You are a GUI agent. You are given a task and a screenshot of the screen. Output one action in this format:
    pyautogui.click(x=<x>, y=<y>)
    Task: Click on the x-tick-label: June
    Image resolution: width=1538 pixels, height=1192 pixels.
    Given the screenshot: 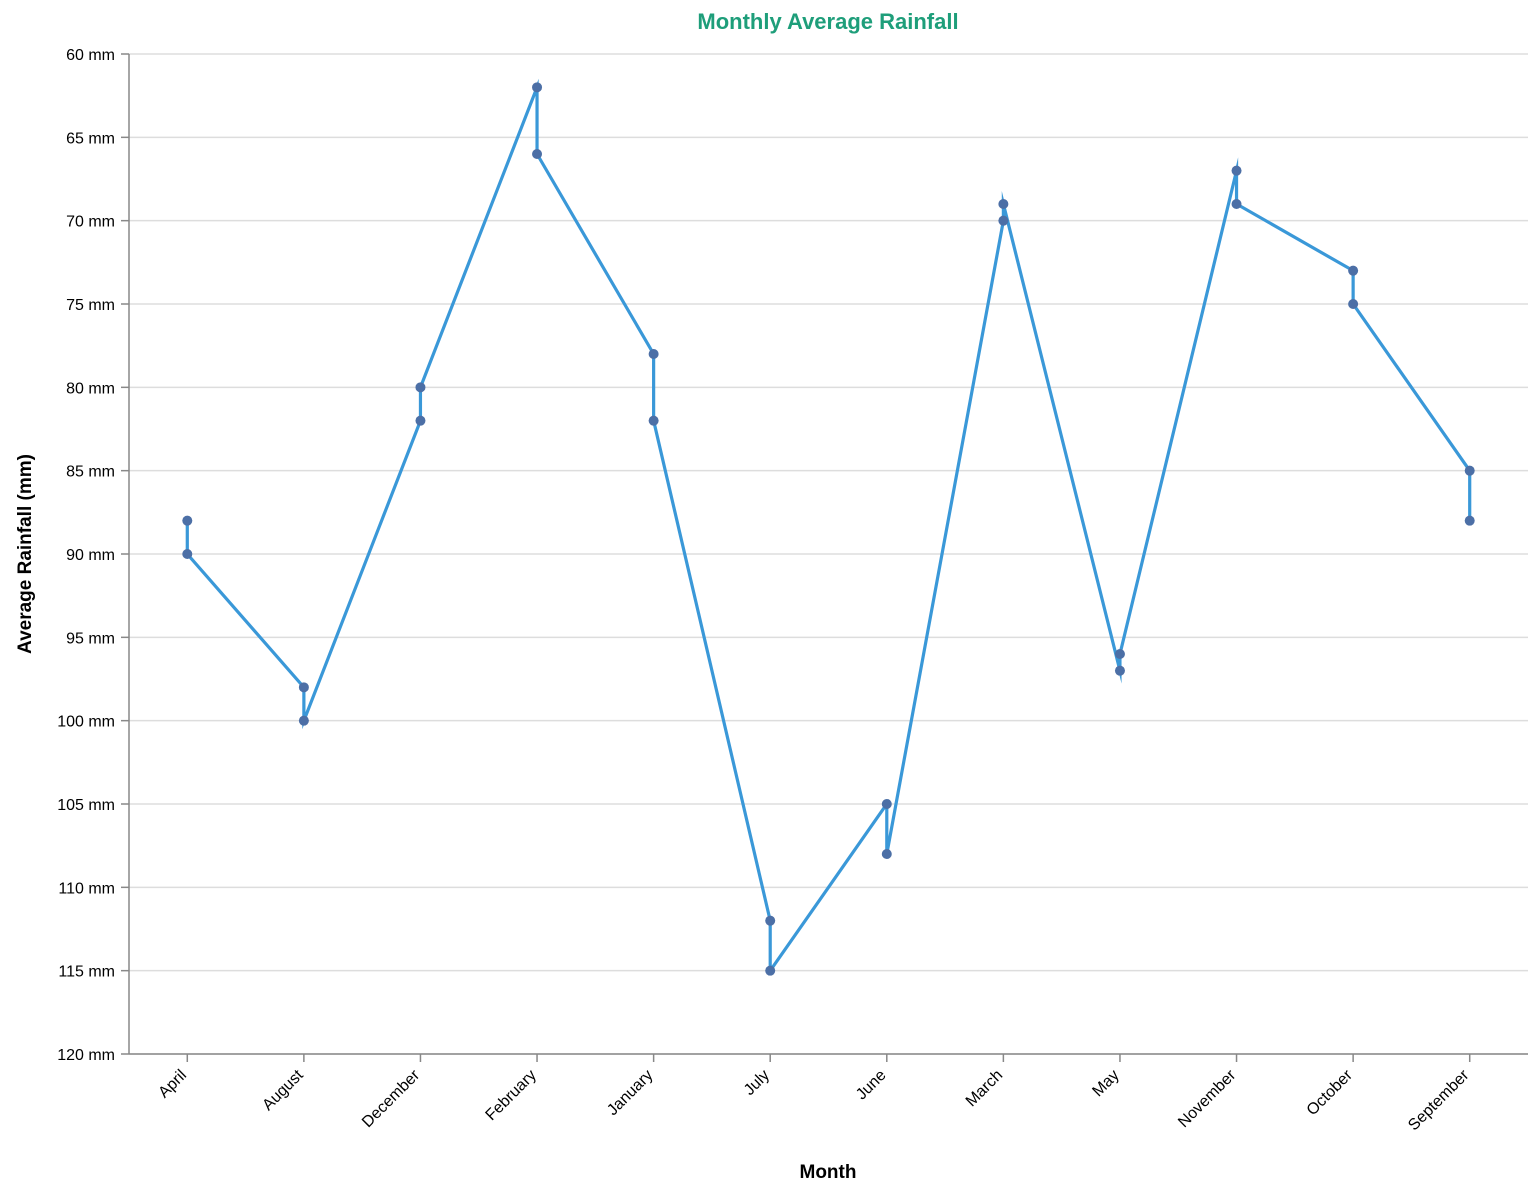 What is the action you would take?
    pyautogui.click(x=871, y=1085)
    